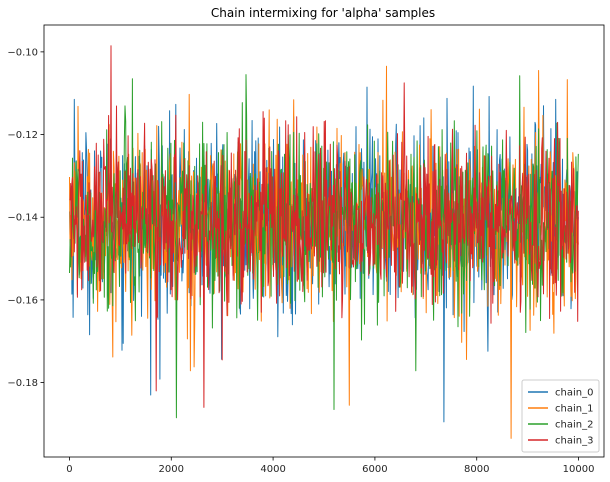 The image size is (610, 482). I want to click on chart-title: Chain intermixing for 'alpha' samples, so click(323, 13).